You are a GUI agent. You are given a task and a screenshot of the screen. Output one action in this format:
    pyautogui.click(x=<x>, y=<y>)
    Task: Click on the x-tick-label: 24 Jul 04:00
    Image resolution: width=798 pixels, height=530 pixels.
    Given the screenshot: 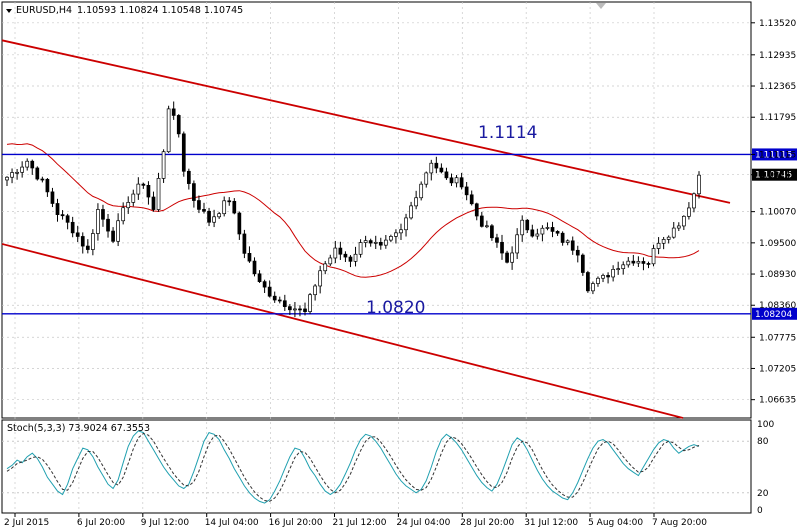 What is the action you would take?
    pyautogui.click(x=423, y=523)
    